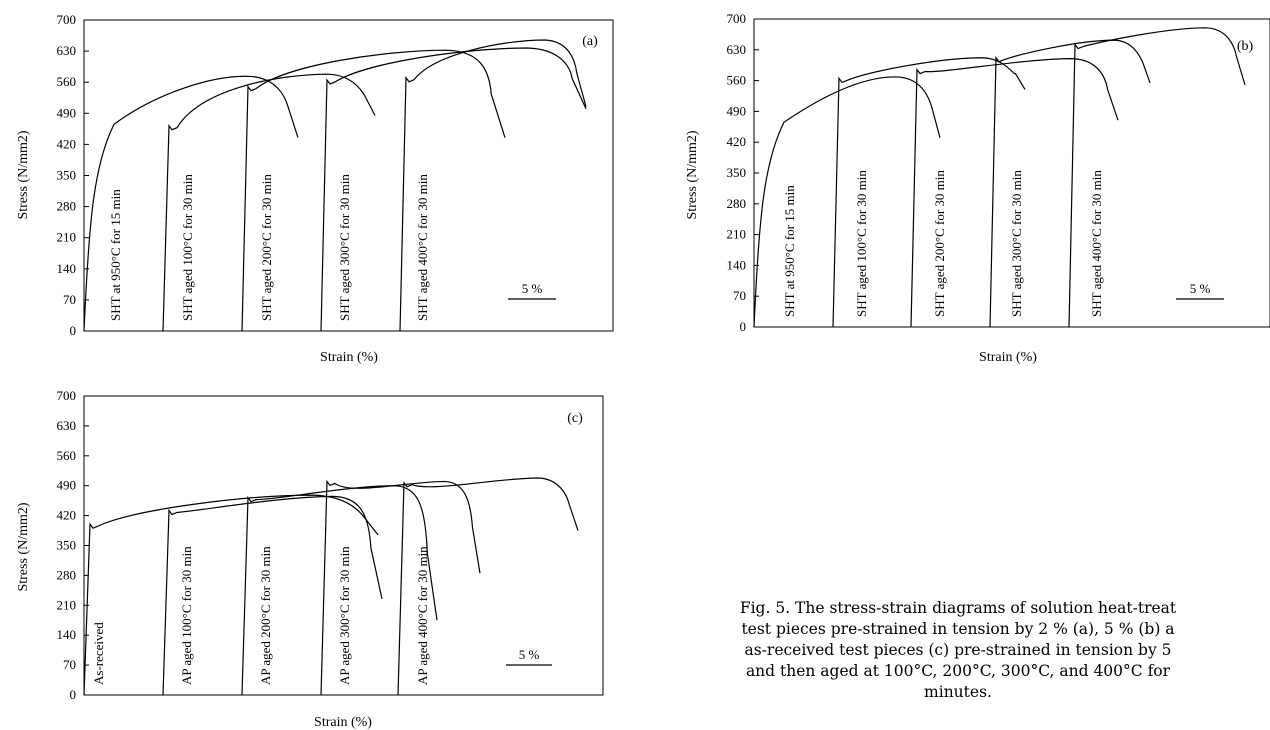  I want to click on curve-label: AP aged 100°C for 30 min, so click(186, 615).